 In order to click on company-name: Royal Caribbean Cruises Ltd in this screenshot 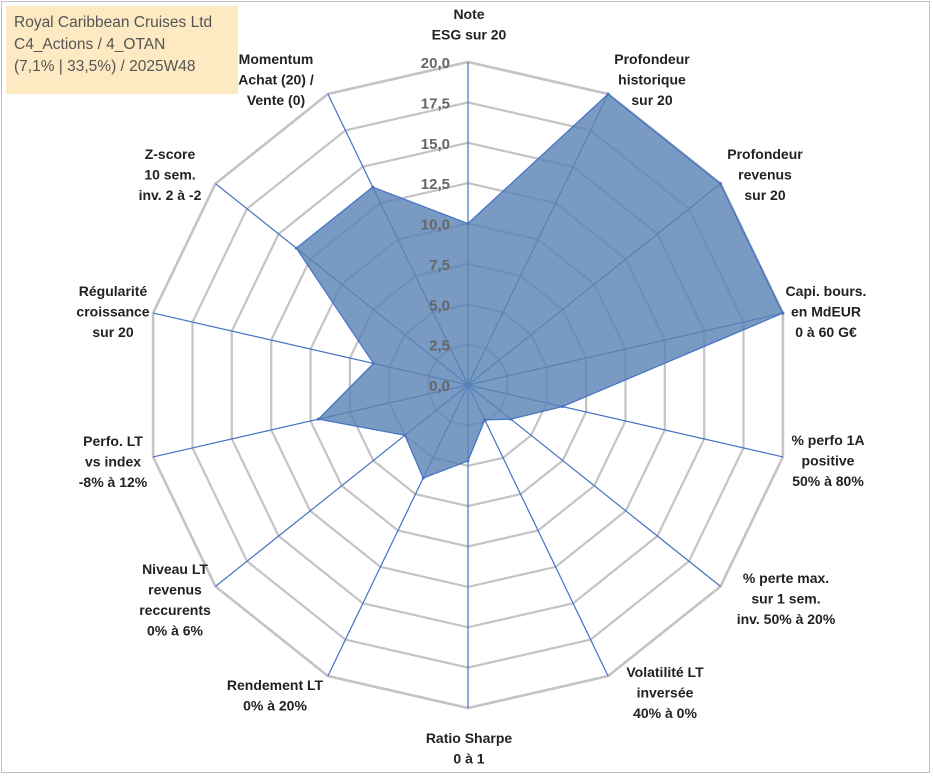, I will do `click(113, 22)`.